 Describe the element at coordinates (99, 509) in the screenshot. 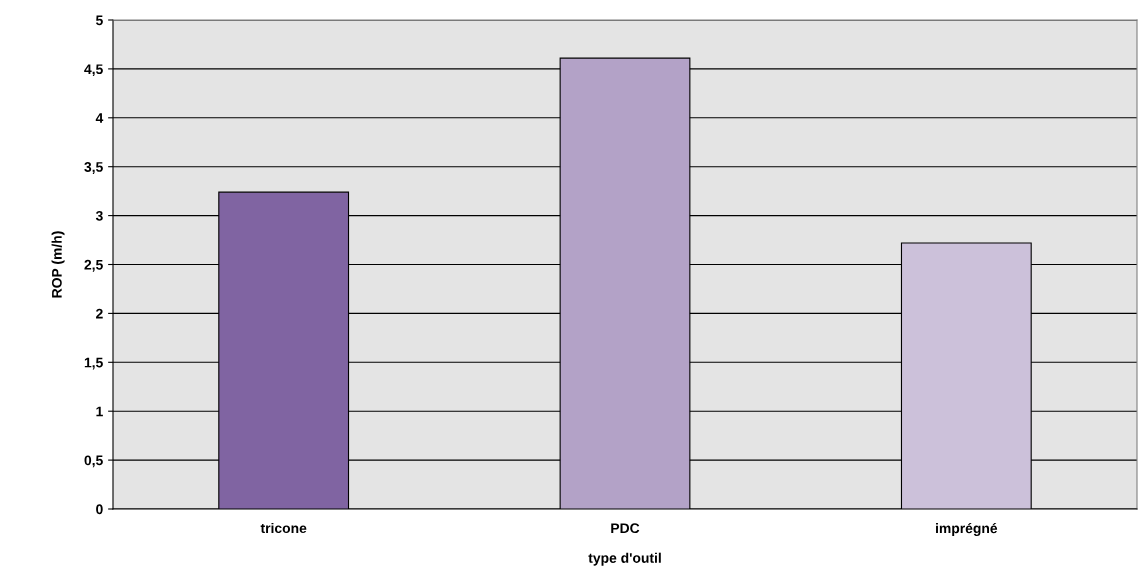

I see `y-tick-label: 0` at that location.